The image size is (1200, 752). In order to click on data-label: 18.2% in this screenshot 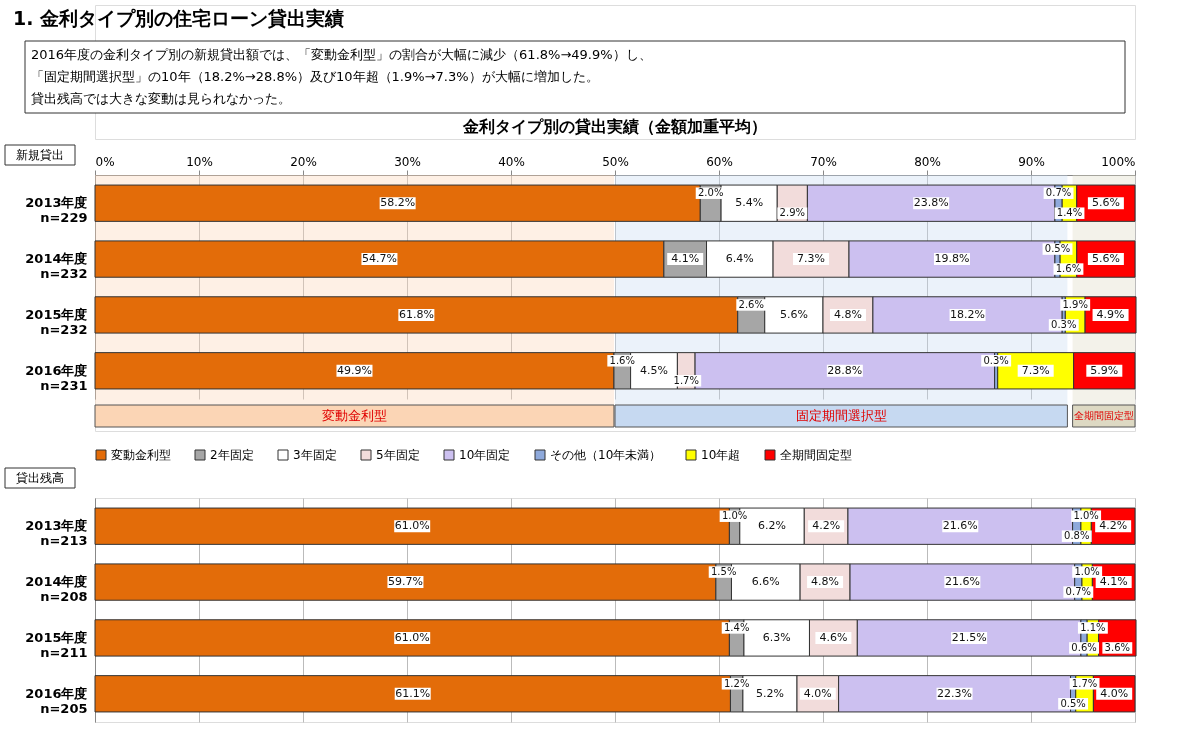, I will do `click(968, 314)`.